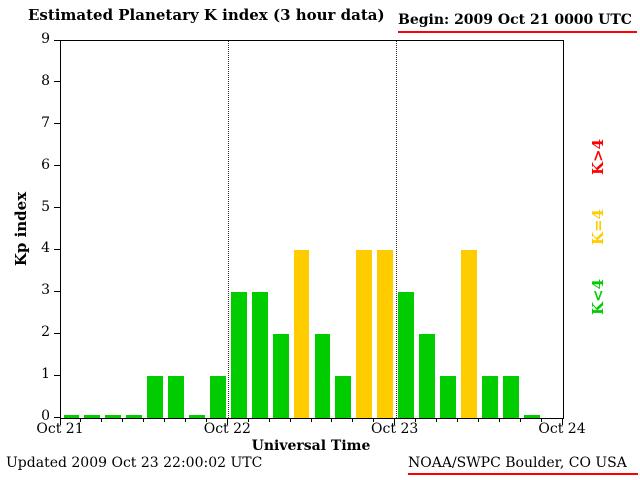  I want to click on y-tick-label: 6, so click(45, 164).